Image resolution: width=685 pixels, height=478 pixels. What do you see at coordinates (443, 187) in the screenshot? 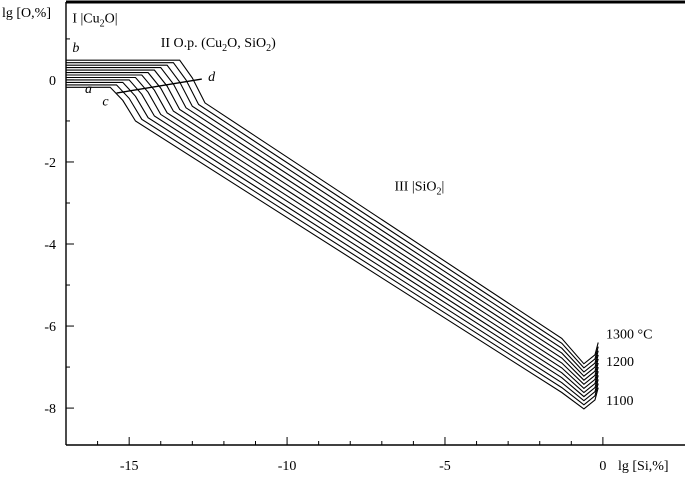
I see `label-part: |` at bounding box center [443, 187].